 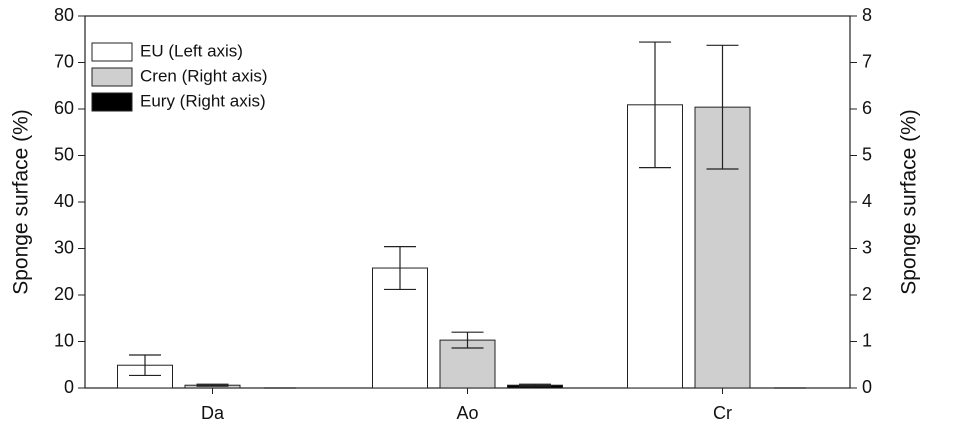 What do you see at coordinates (722, 413) in the screenshot?
I see `x-tick-label: Cr` at bounding box center [722, 413].